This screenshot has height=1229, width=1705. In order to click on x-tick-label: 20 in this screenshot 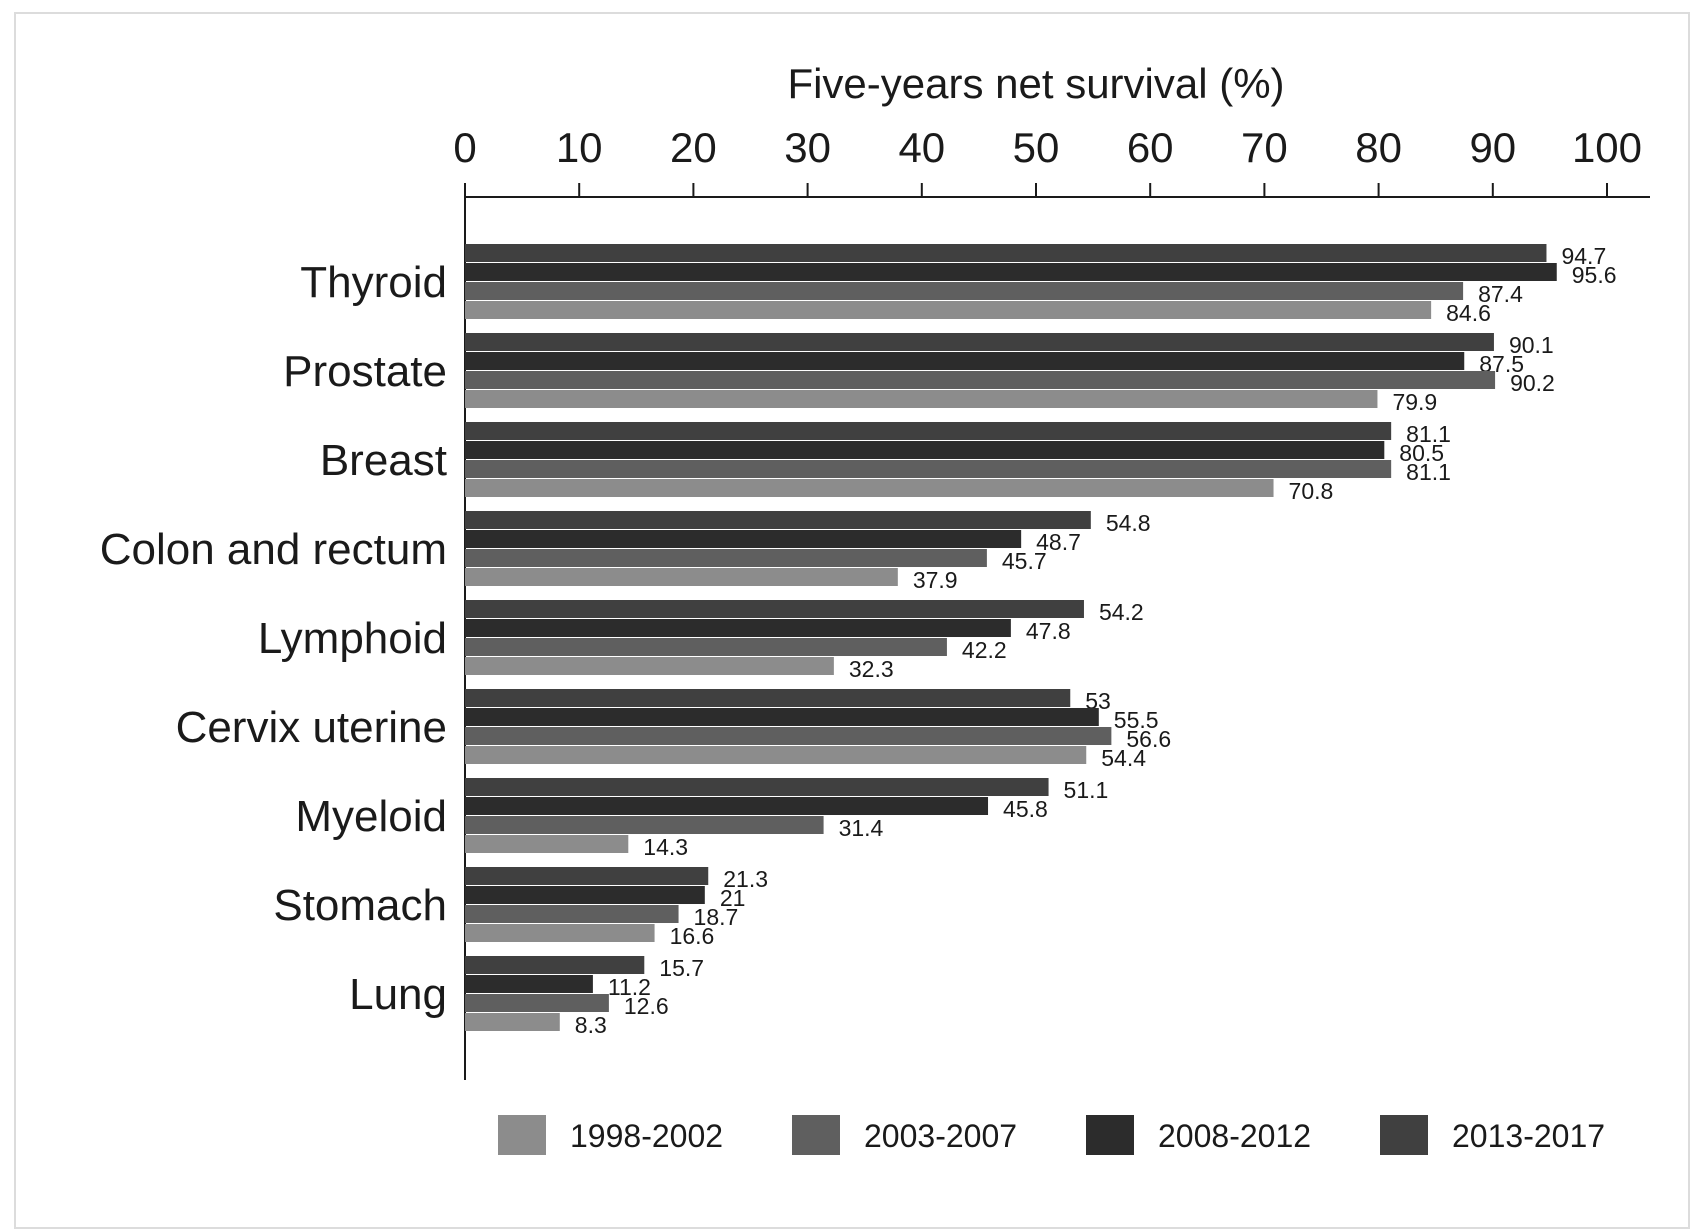, I will do `click(693, 147)`.